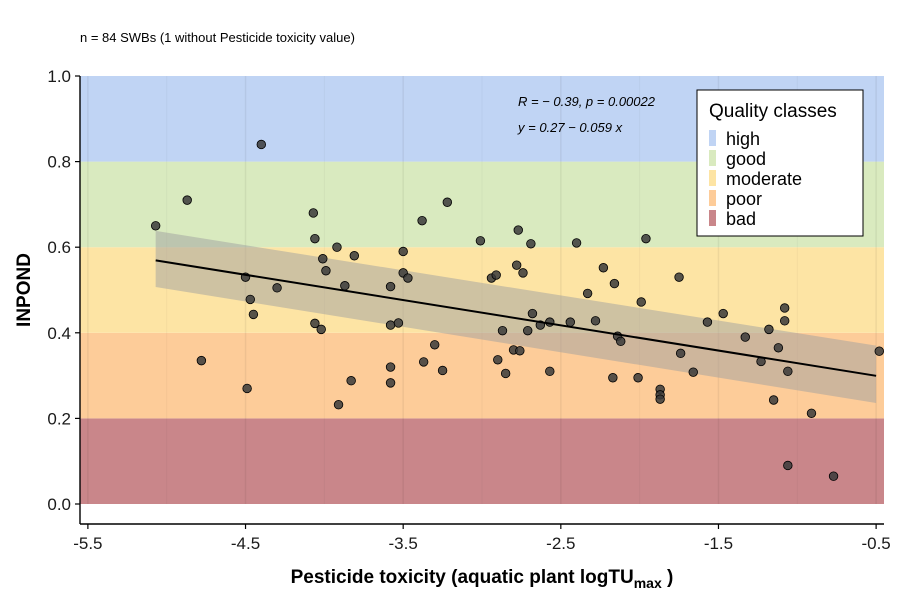 The height and width of the screenshot is (600, 900). What do you see at coordinates (712, 138) in the screenshot?
I see `legend-swatch-high` at bounding box center [712, 138].